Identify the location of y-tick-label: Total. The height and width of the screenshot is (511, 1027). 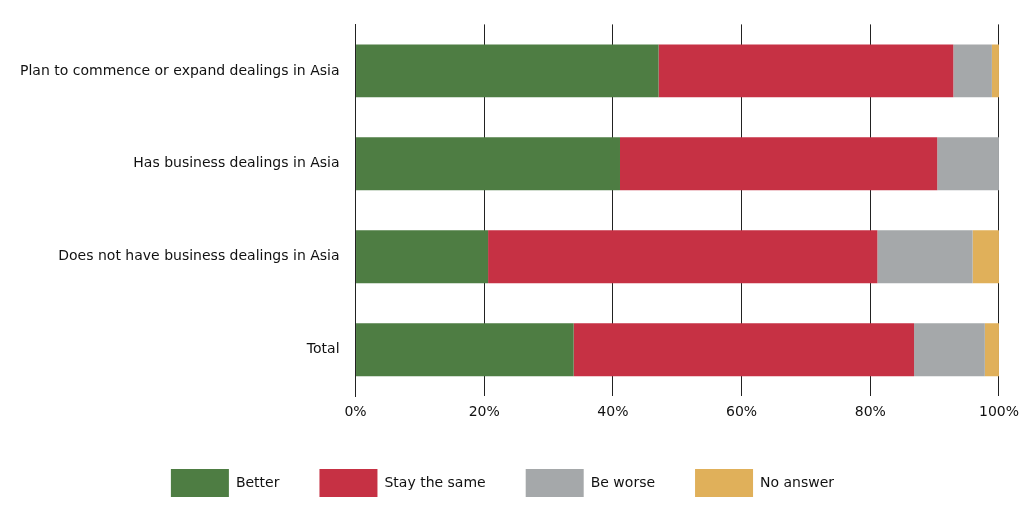
(322, 348).